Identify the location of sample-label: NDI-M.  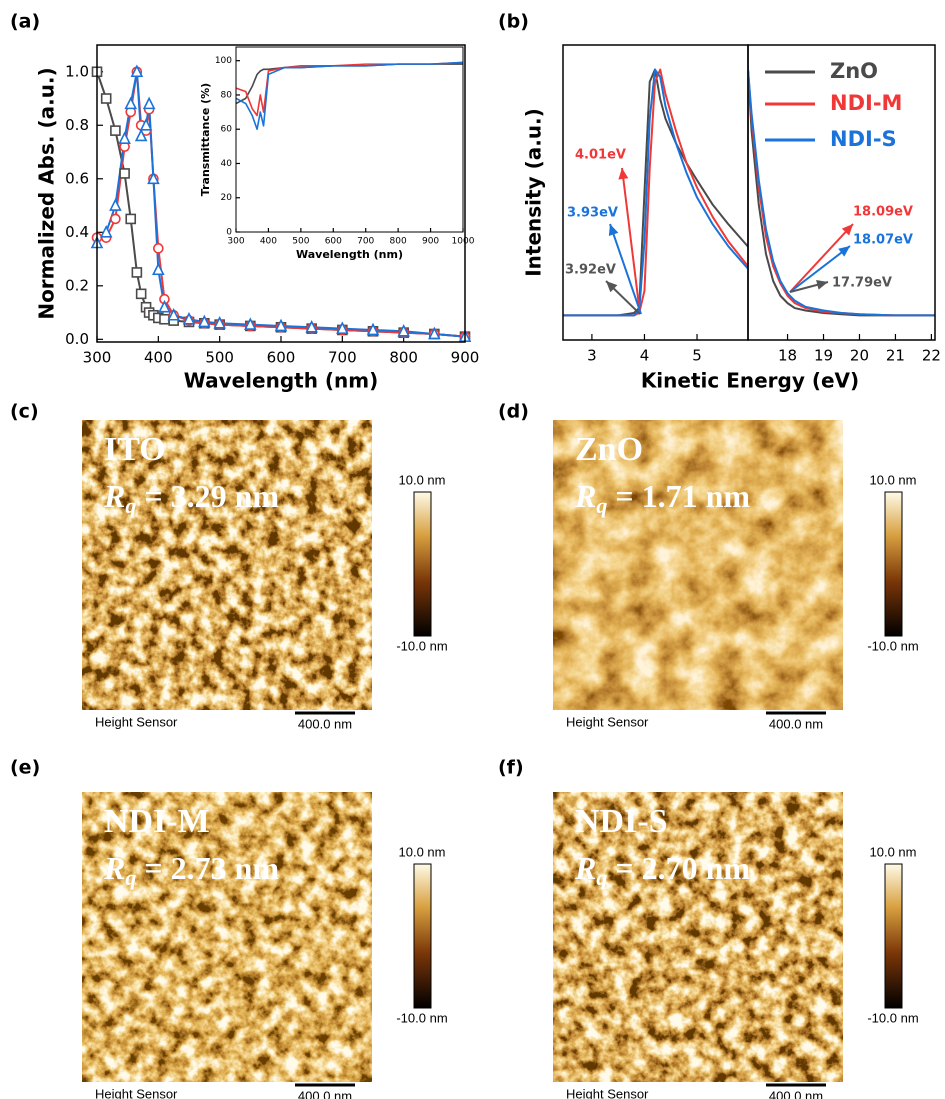
(157, 821).